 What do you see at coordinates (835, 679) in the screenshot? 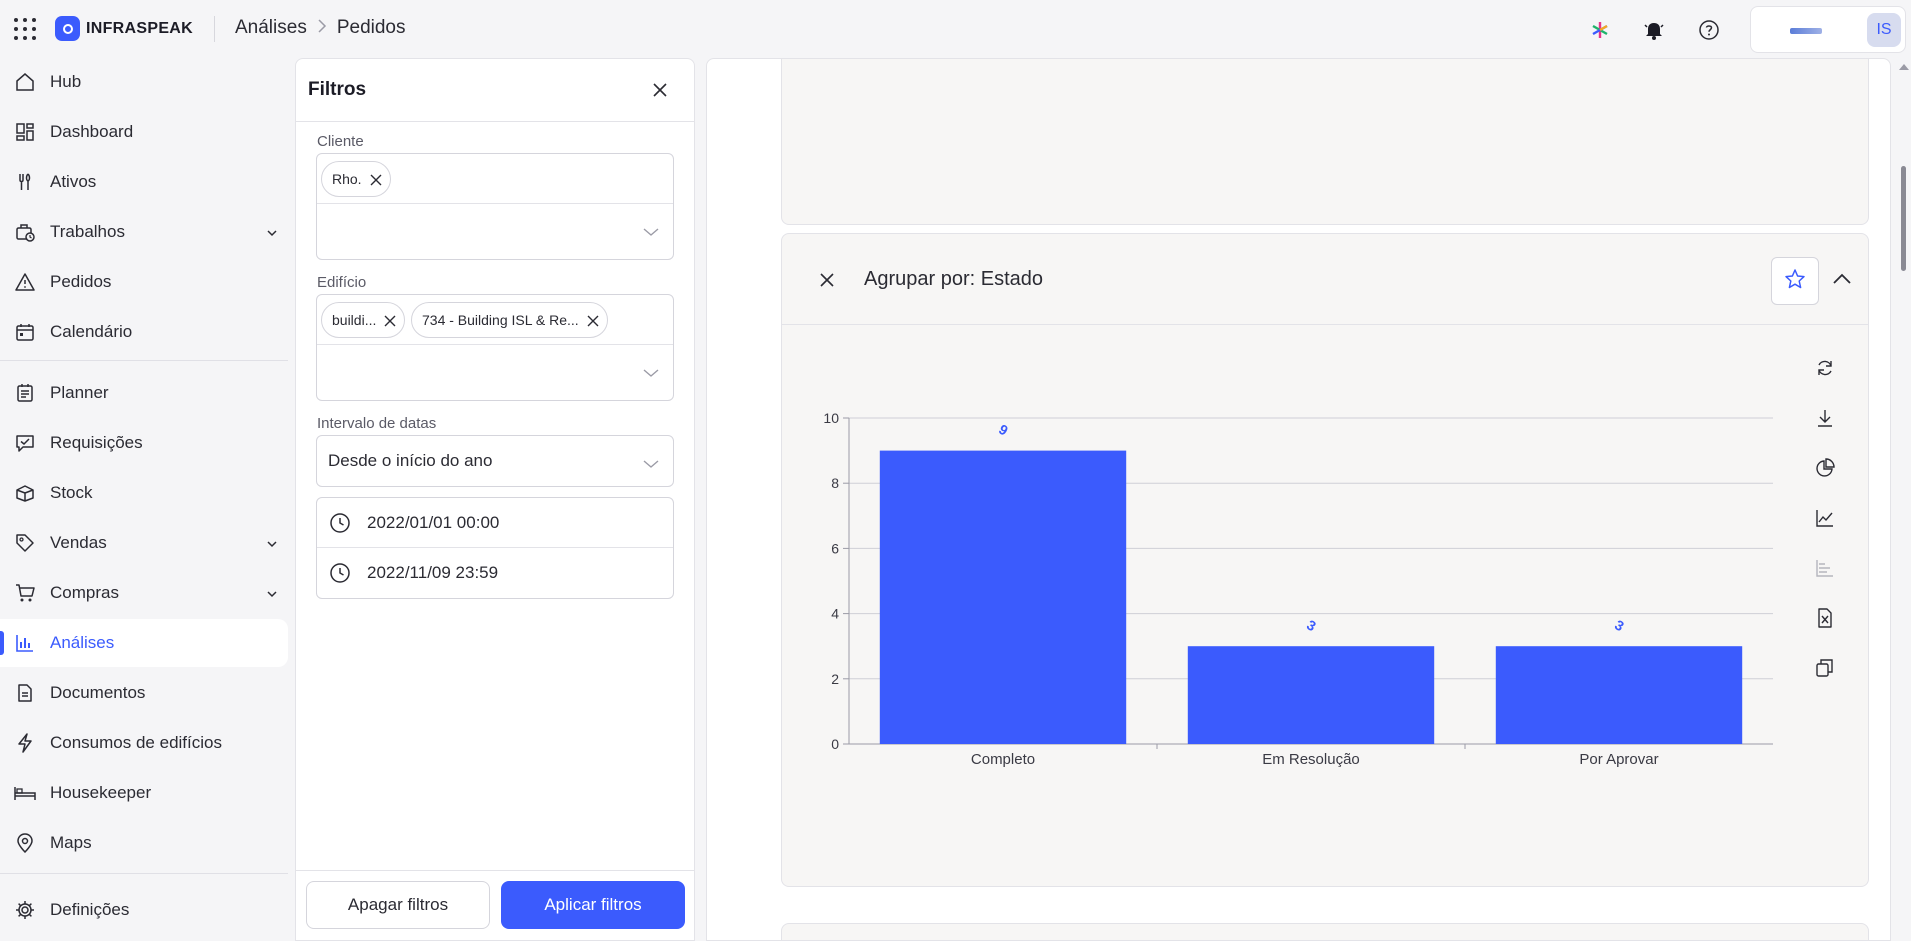
I see `y-tick-label: 2` at bounding box center [835, 679].